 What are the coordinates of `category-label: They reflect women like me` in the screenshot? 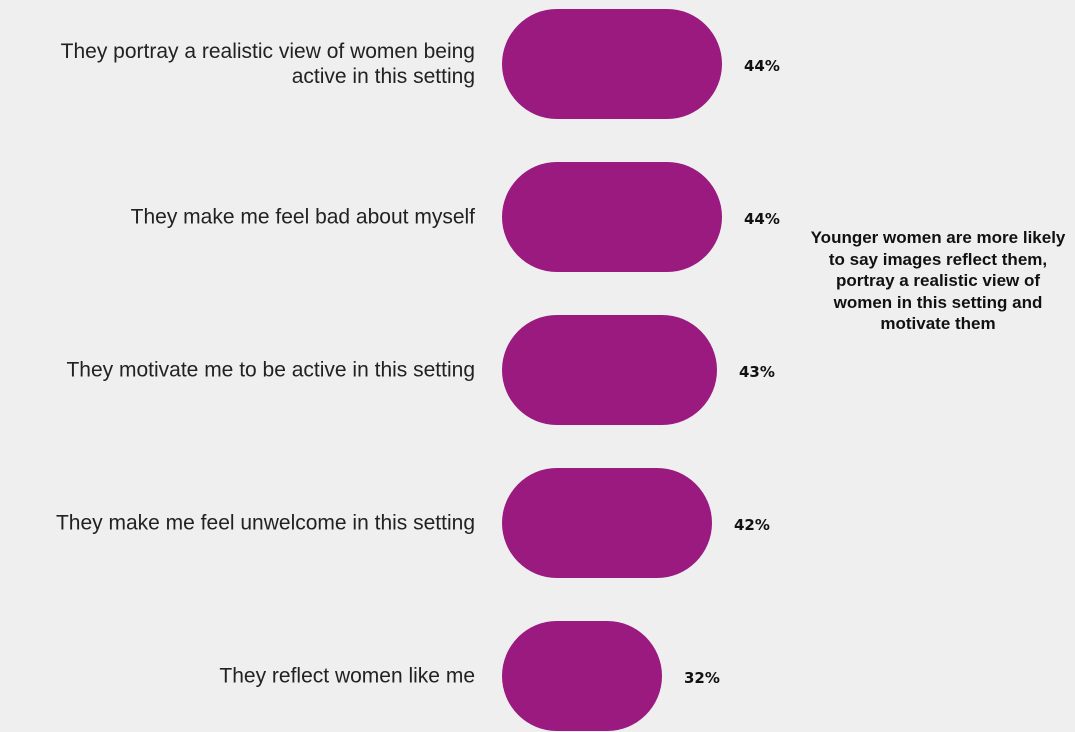 It's located at (347, 676).